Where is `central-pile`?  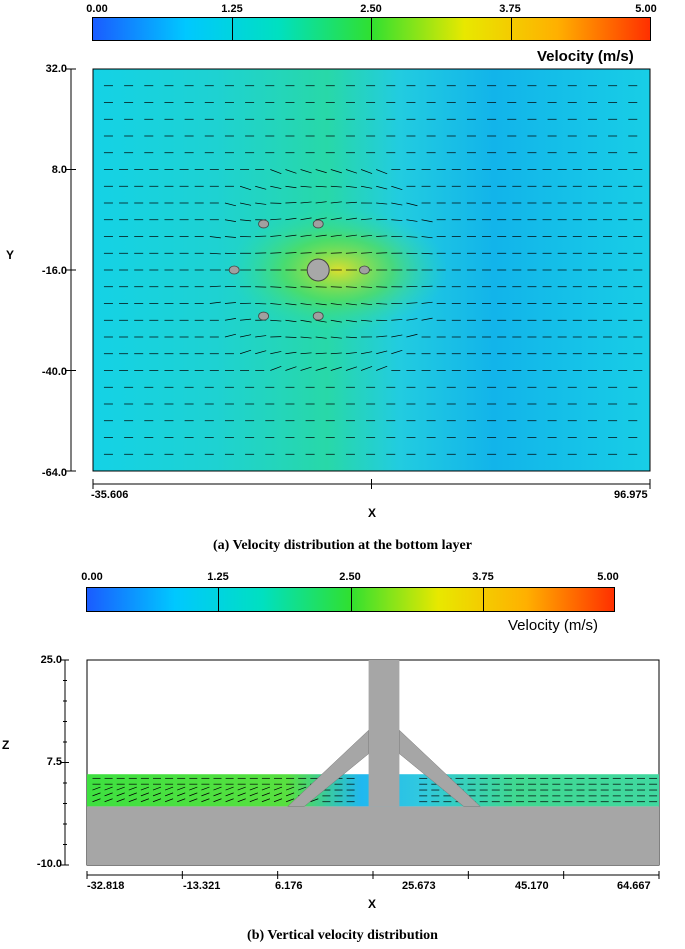 central-pile is located at coordinates (318, 270).